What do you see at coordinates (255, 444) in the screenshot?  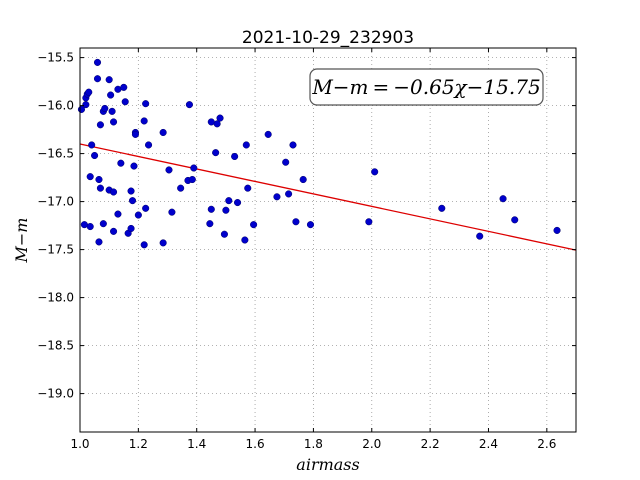 I see `x-tick-label: 1.6` at bounding box center [255, 444].